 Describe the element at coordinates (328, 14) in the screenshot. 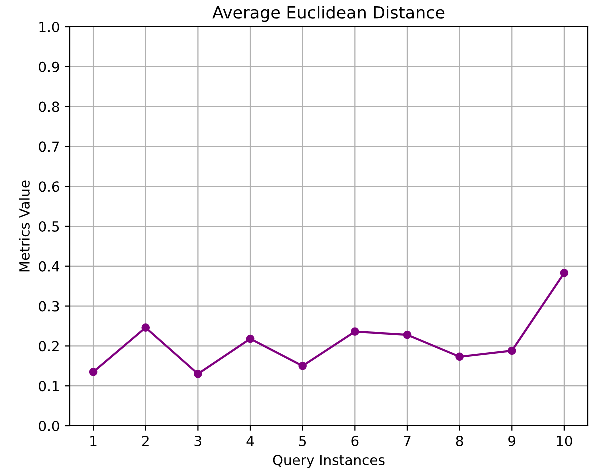

I see `chart-title: Average Euclidean Distance` at that location.